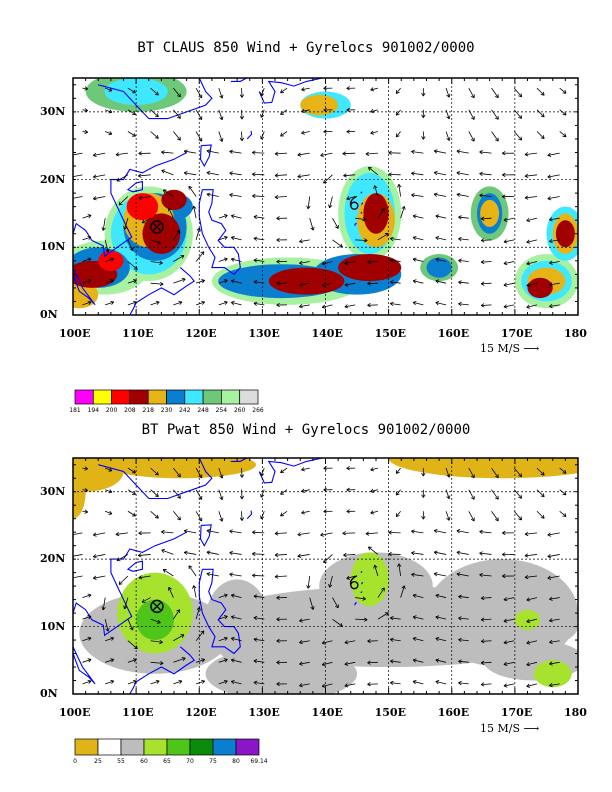 This screenshot has height=792, width=612. Describe the element at coordinates (130, 410) in the screenshot. I see `claus-colorbar-label: 208` at that location.